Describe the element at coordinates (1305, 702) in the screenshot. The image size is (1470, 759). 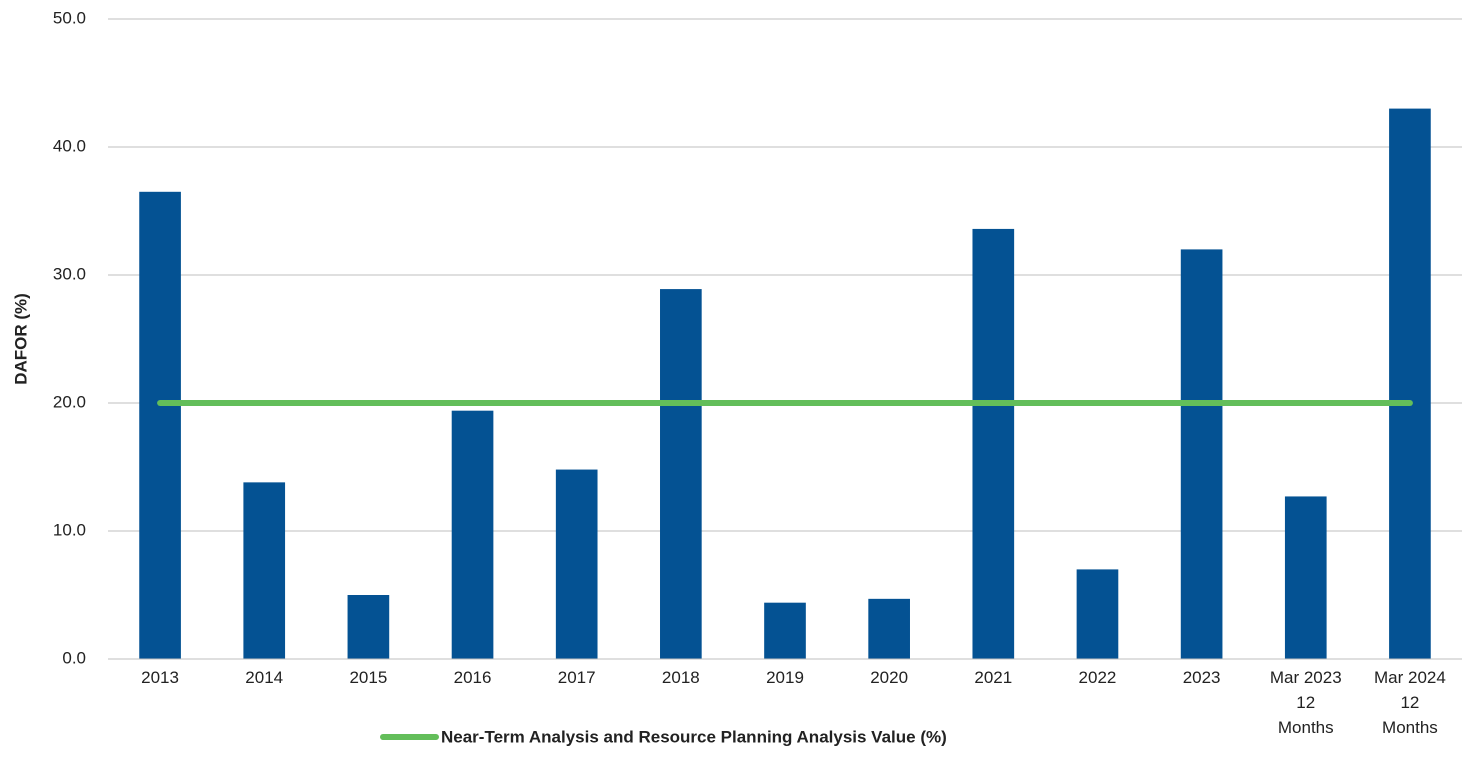
I see `x-tick-label: Mar 2023 12 Months` at that location.